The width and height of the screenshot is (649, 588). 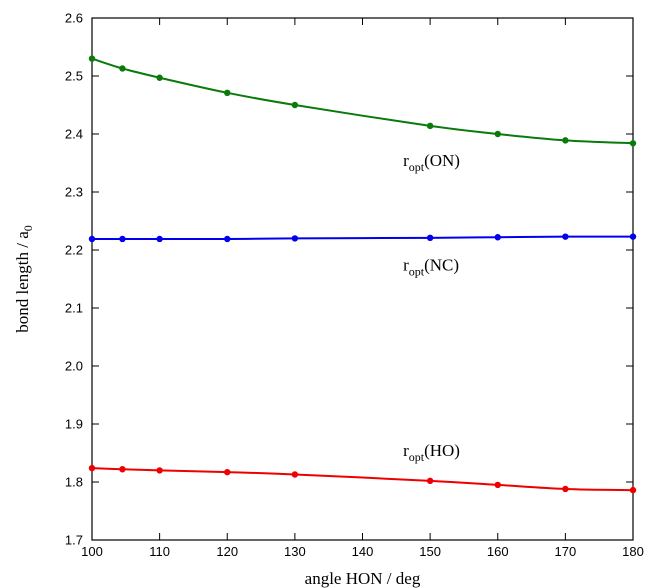 I want to click on x-tick-label: 130, so click(x=295, y=551).